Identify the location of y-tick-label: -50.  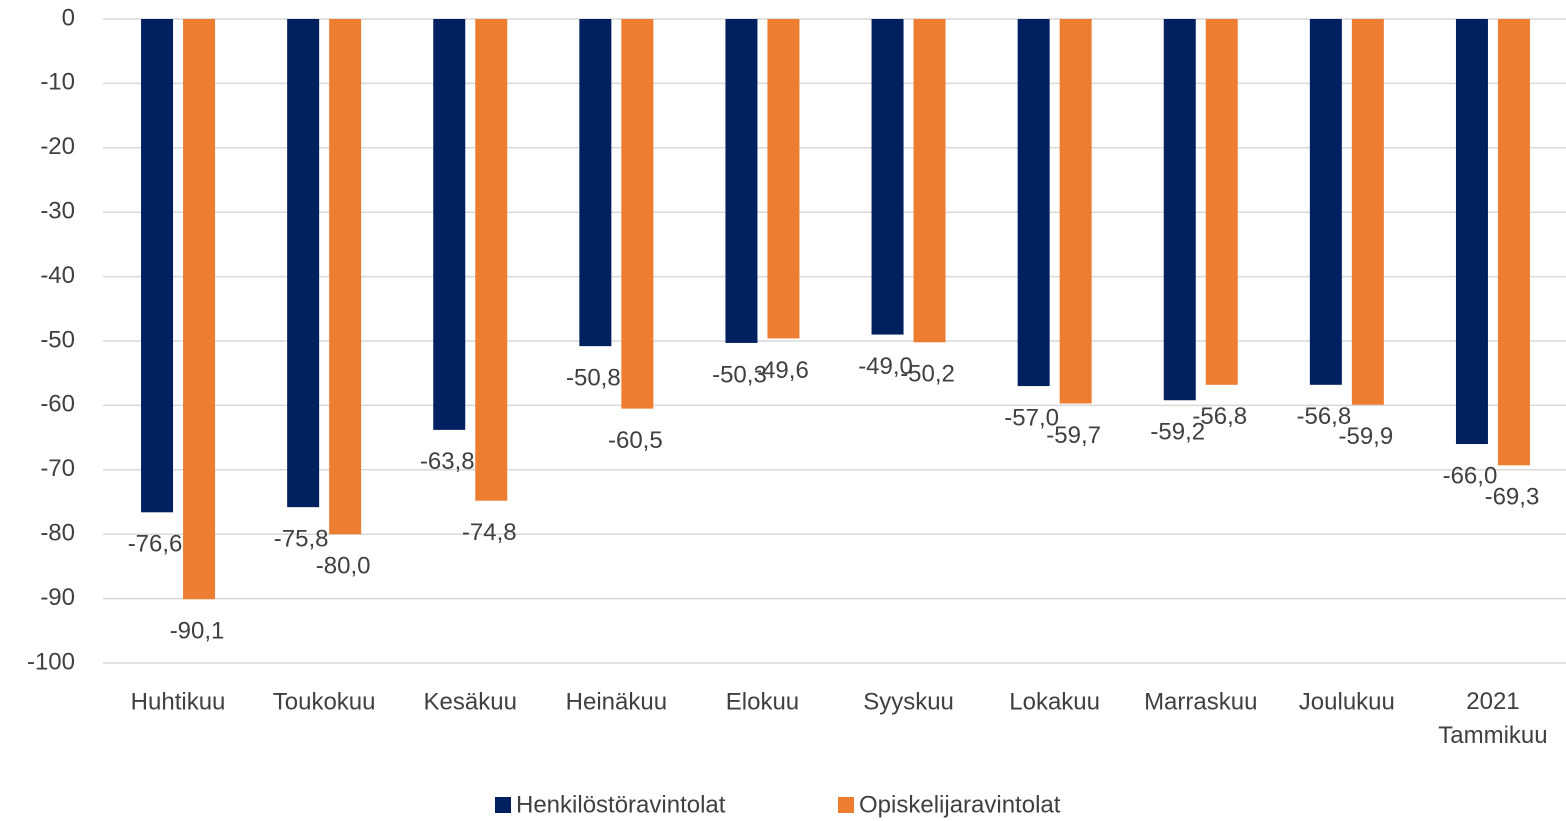
(57, 339).